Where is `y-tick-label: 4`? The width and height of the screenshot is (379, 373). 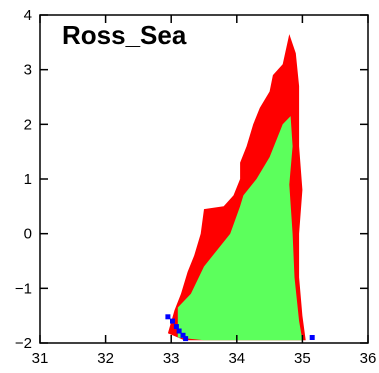
y-tick-label: 4 is located at coordinates (28, 15).